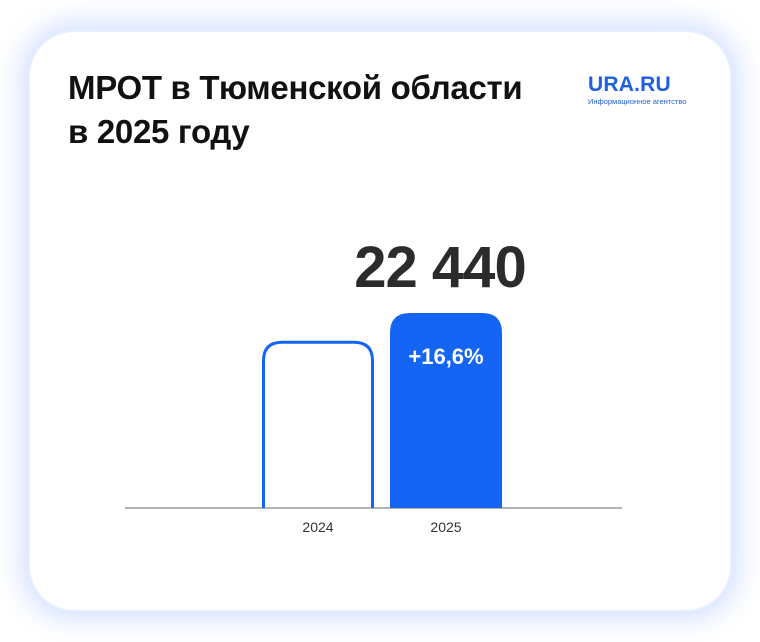 This screenshot has width=760, height=642. Describe the element at coordinates (439, 267) in the screenshot. I see `bar-2025-value-label: 22 440` at that location.